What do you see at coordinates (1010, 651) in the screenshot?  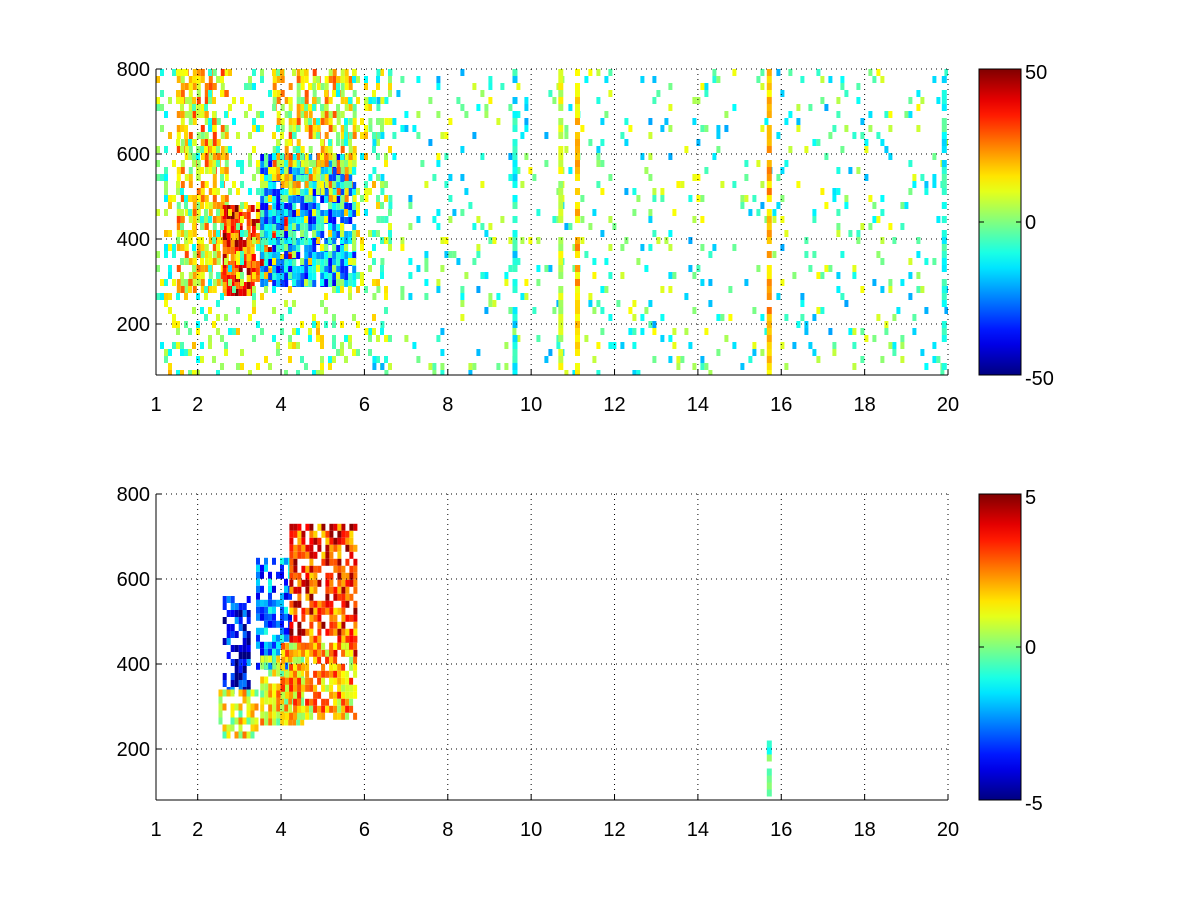 I see `colorbar: 50-5` at bounding box center [1010, 651].